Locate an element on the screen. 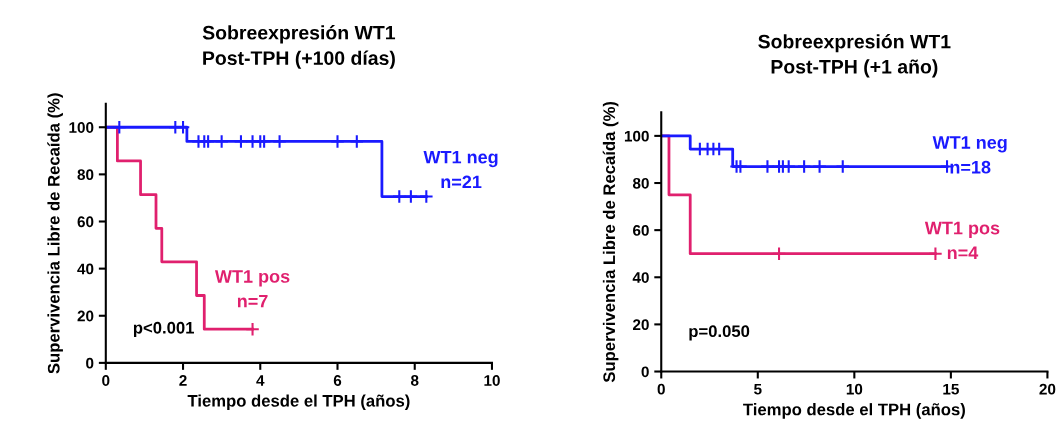 The width and height of the screenshot is (1058, 432). chart-title: Sobreexpresión WT1 Post-TPH (+1 año) is located at coordinates (854, 56).